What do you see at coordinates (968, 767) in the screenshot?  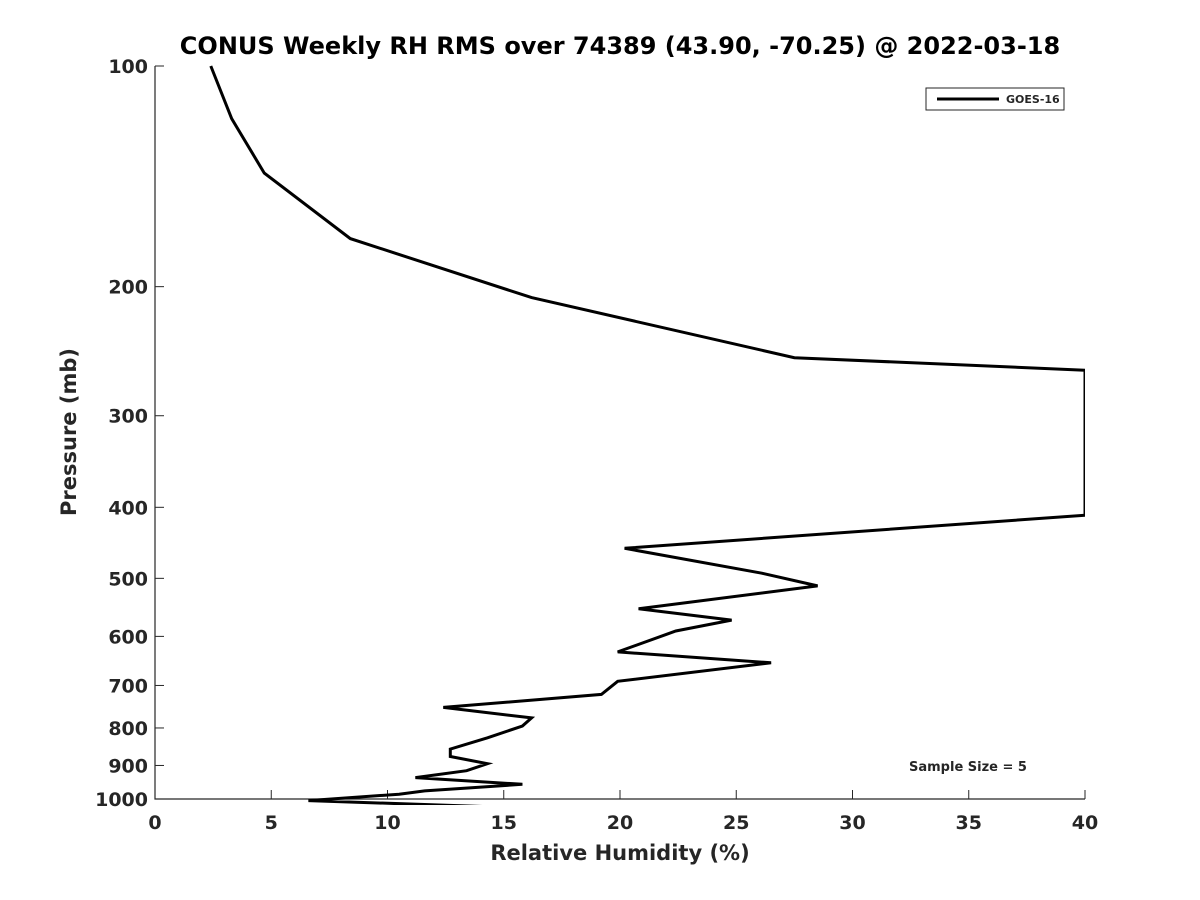 I see `sample-size-annotation: Sample Size = 5` at bounding box center [968, 767].